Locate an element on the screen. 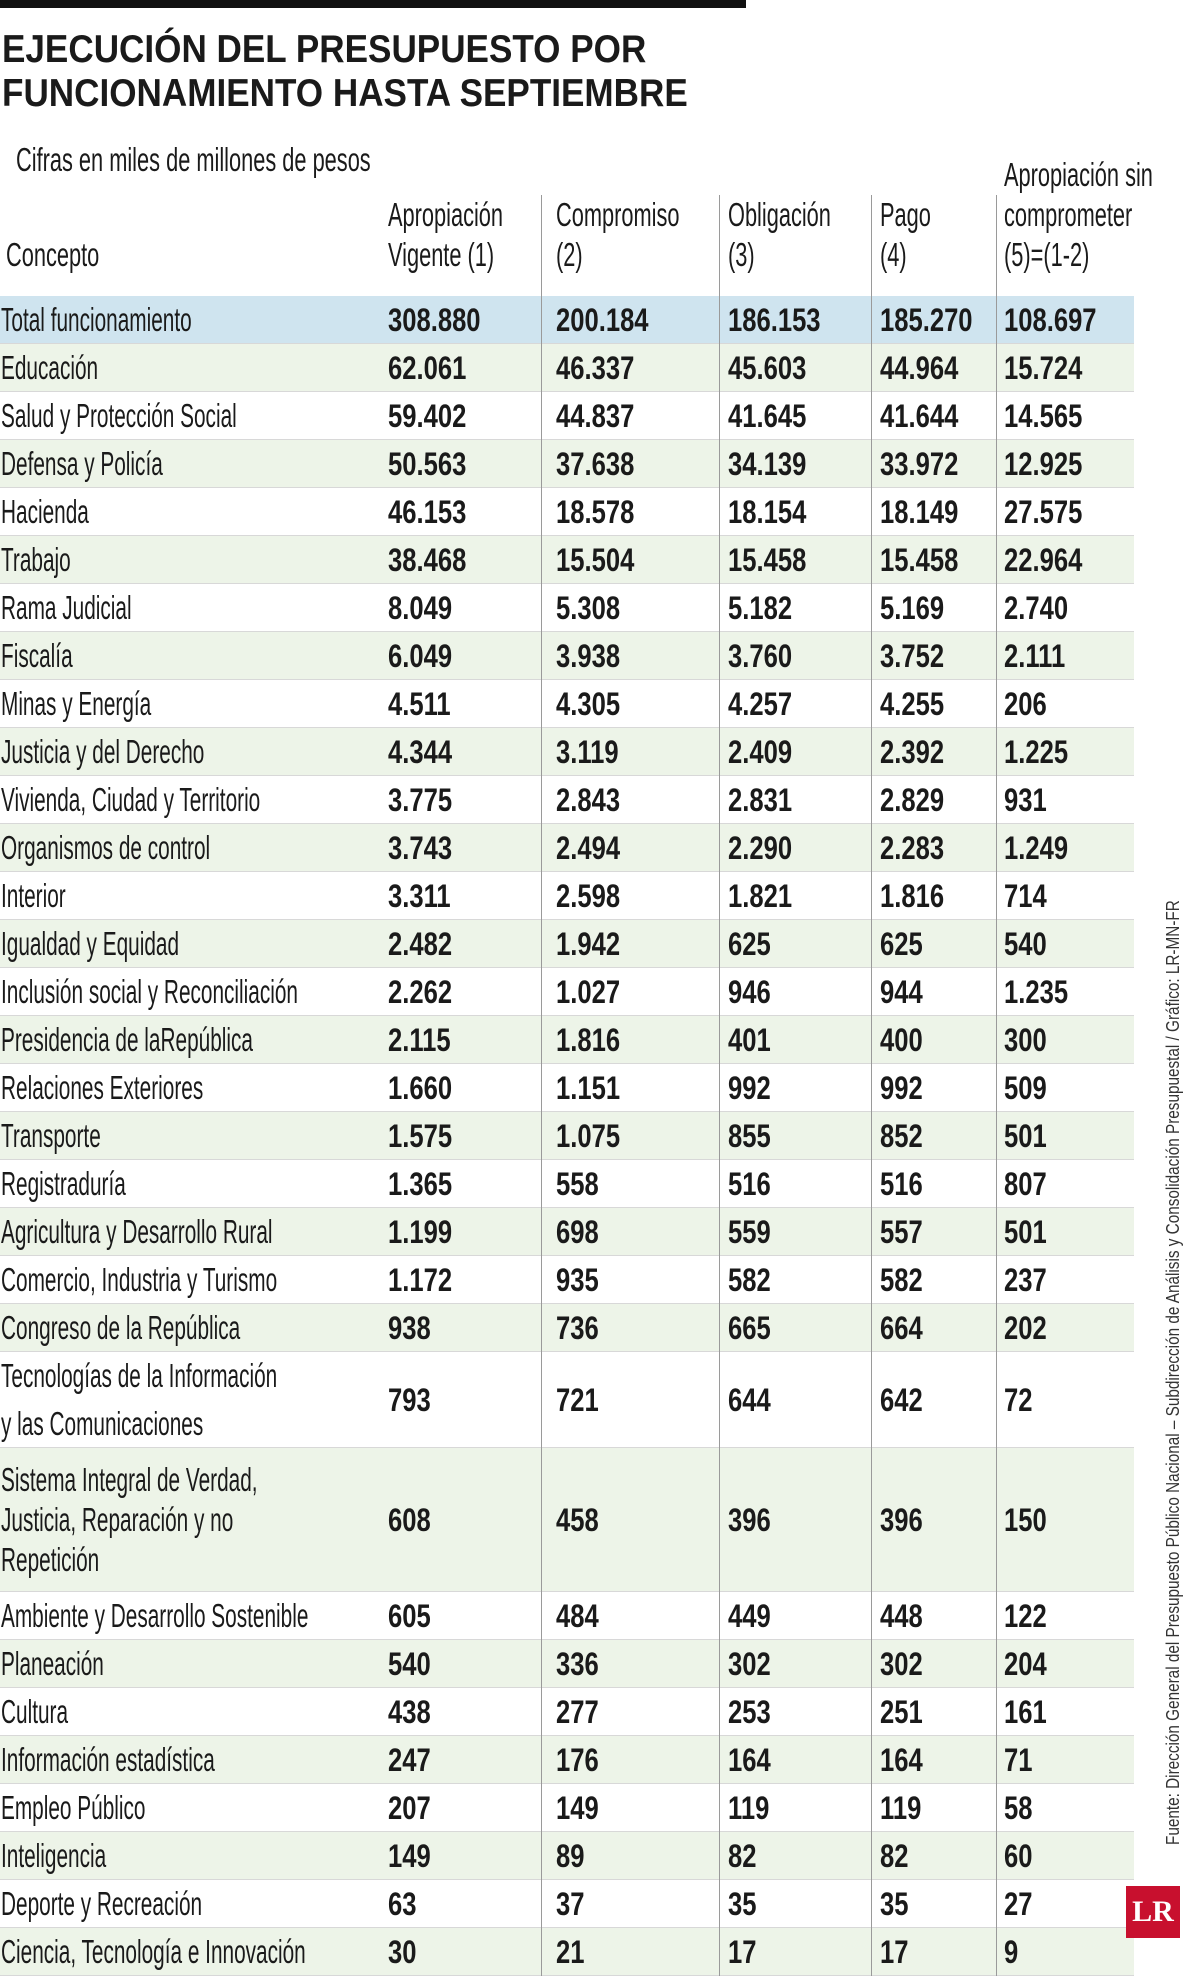 This screenshot has height=1976, width=1200. row-label: Planeación is located at coordinates (52, 1663).